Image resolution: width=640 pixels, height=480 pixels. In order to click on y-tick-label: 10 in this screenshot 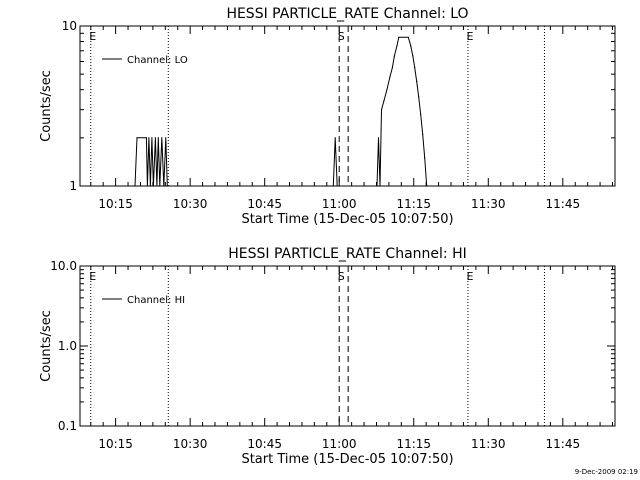, I will do `click(69, 26)`.